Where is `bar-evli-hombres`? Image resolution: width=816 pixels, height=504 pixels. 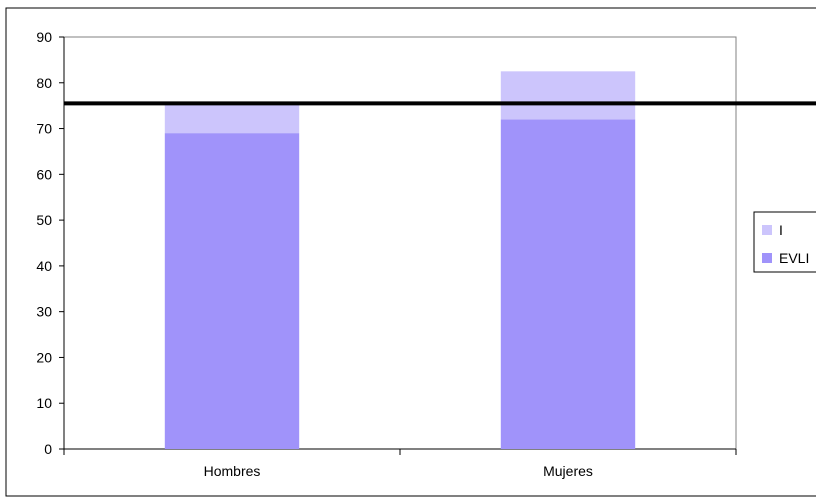 bar-evli-hombres is located at coordinates (232, 291).